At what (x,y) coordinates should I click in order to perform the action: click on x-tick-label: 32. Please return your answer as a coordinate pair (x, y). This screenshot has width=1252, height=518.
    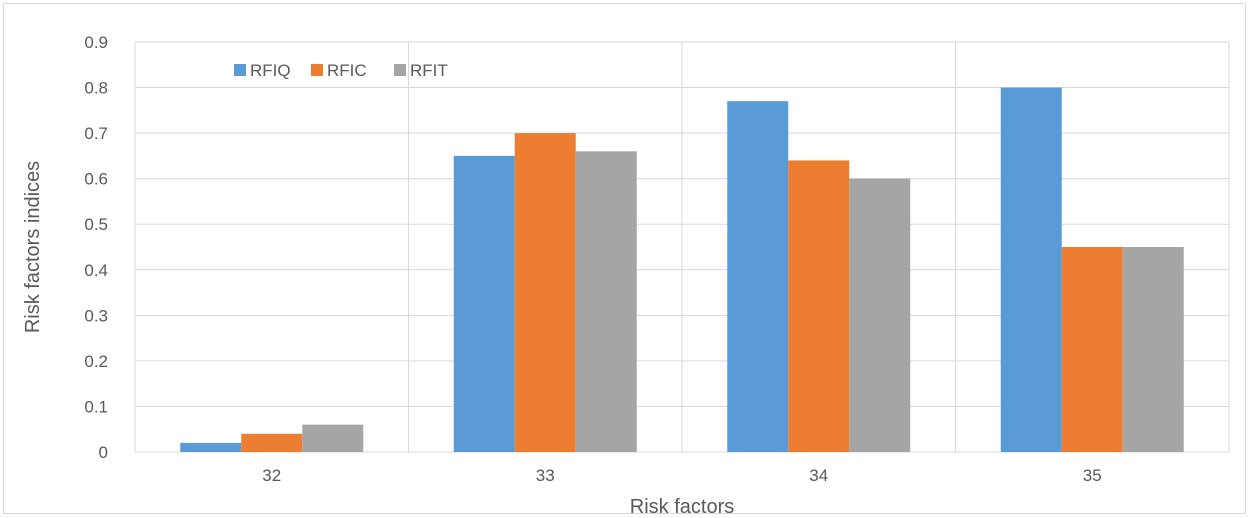
    Looking at the image, I should click on (271, 475).